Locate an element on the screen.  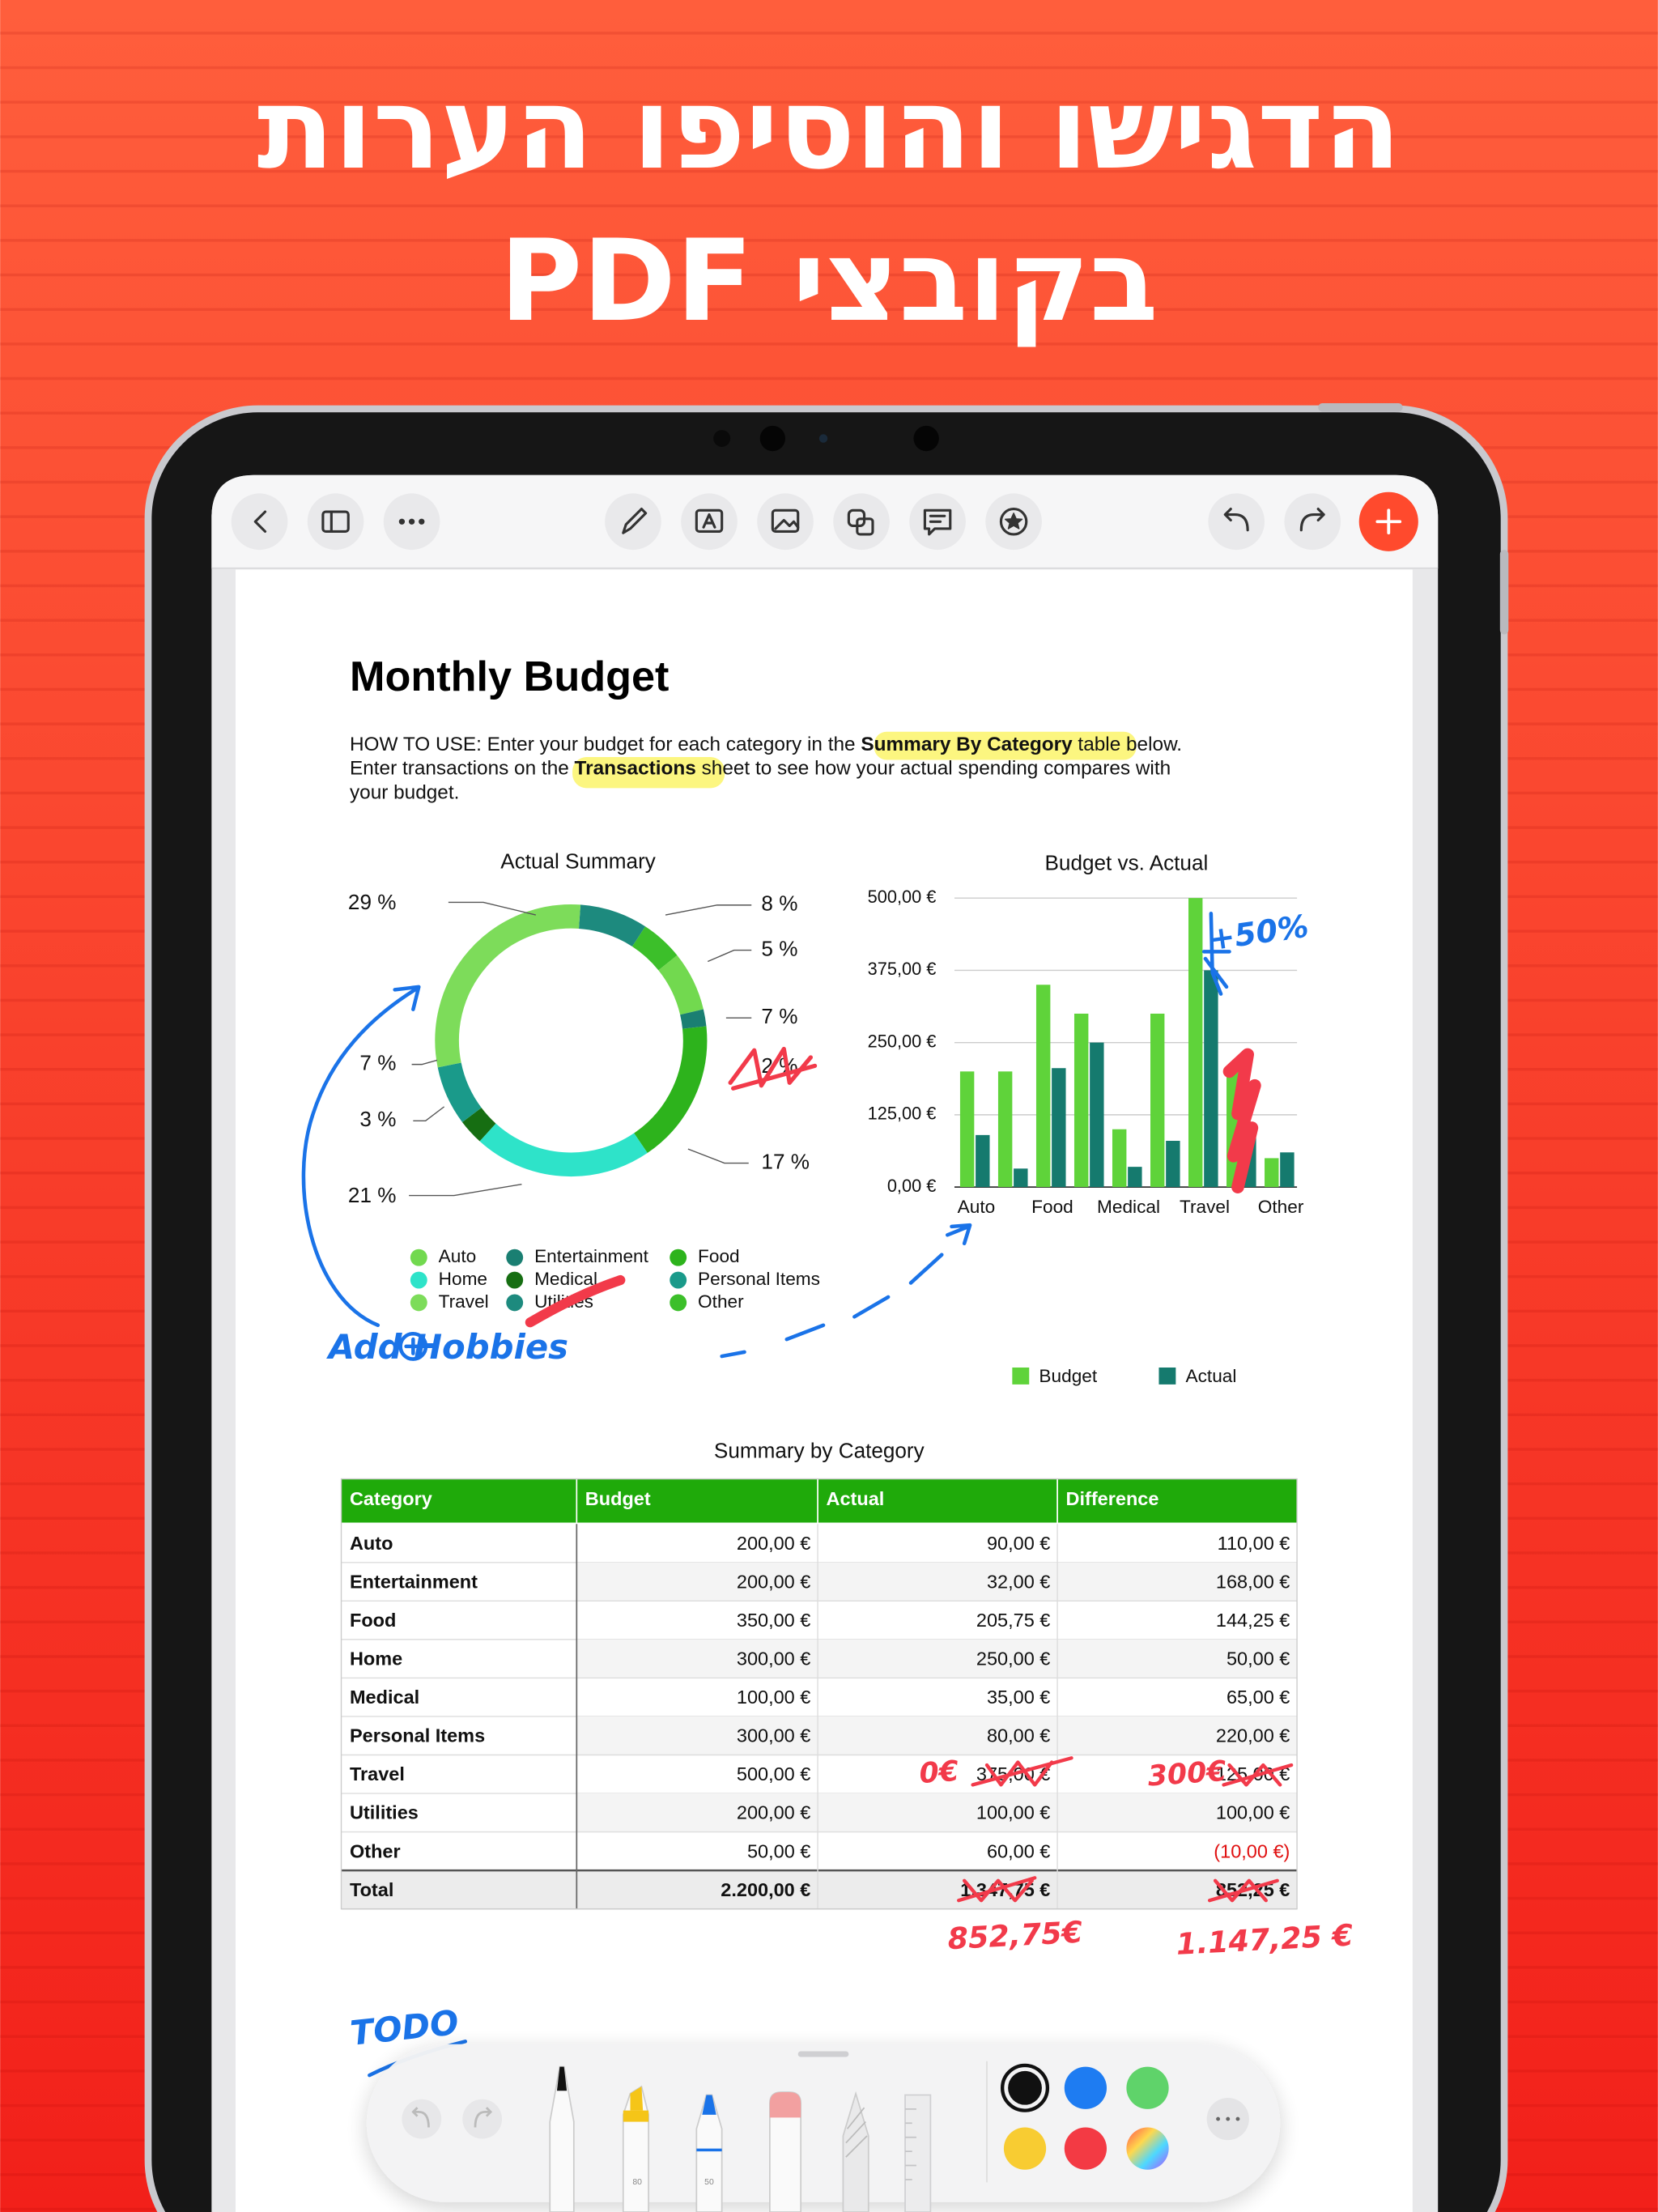
dashed-arrow is located at coordinates (846, 1291).